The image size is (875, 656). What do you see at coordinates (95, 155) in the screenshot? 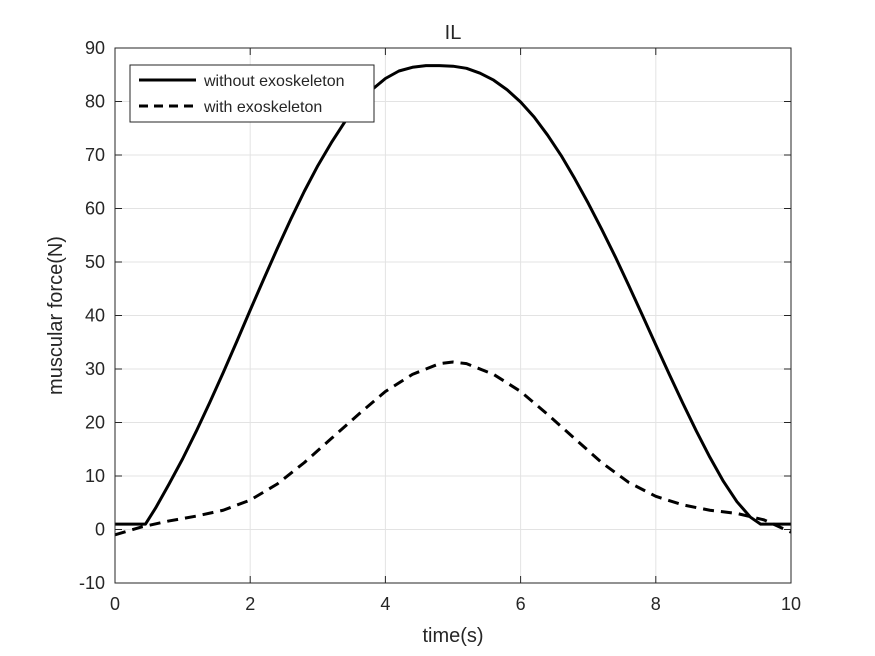
I see `y-tick-label: 70` at bounding box center [95, 155].